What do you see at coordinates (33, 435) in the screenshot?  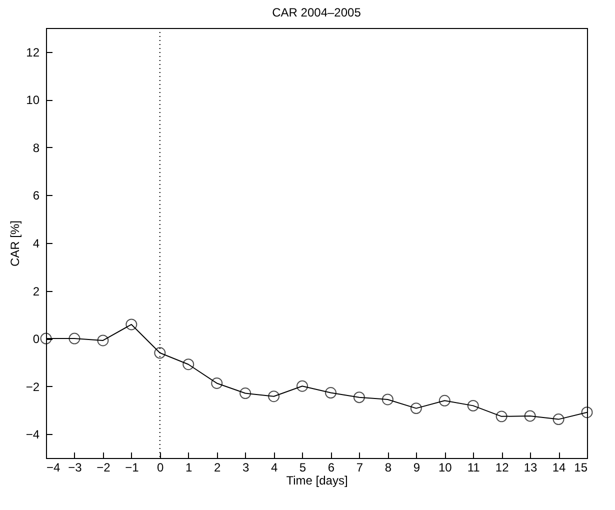 I see `y-tick-label: −4` at bounding box center [33, 435].